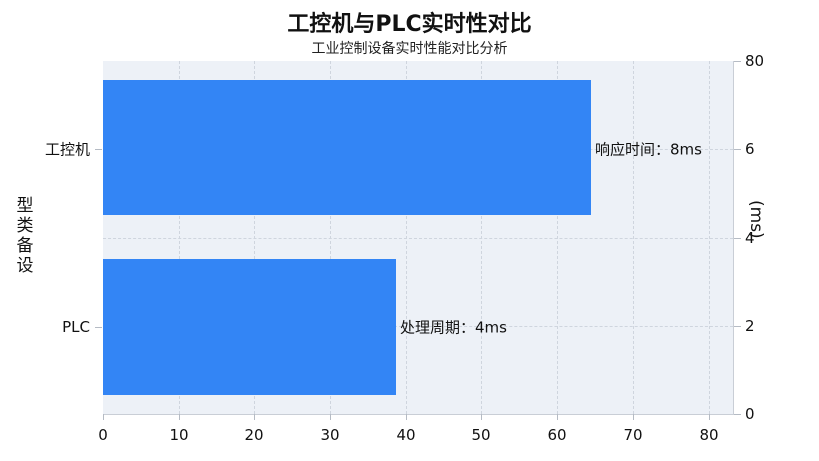  I want to click on y2-tick-label: 4, so click(750, 238).